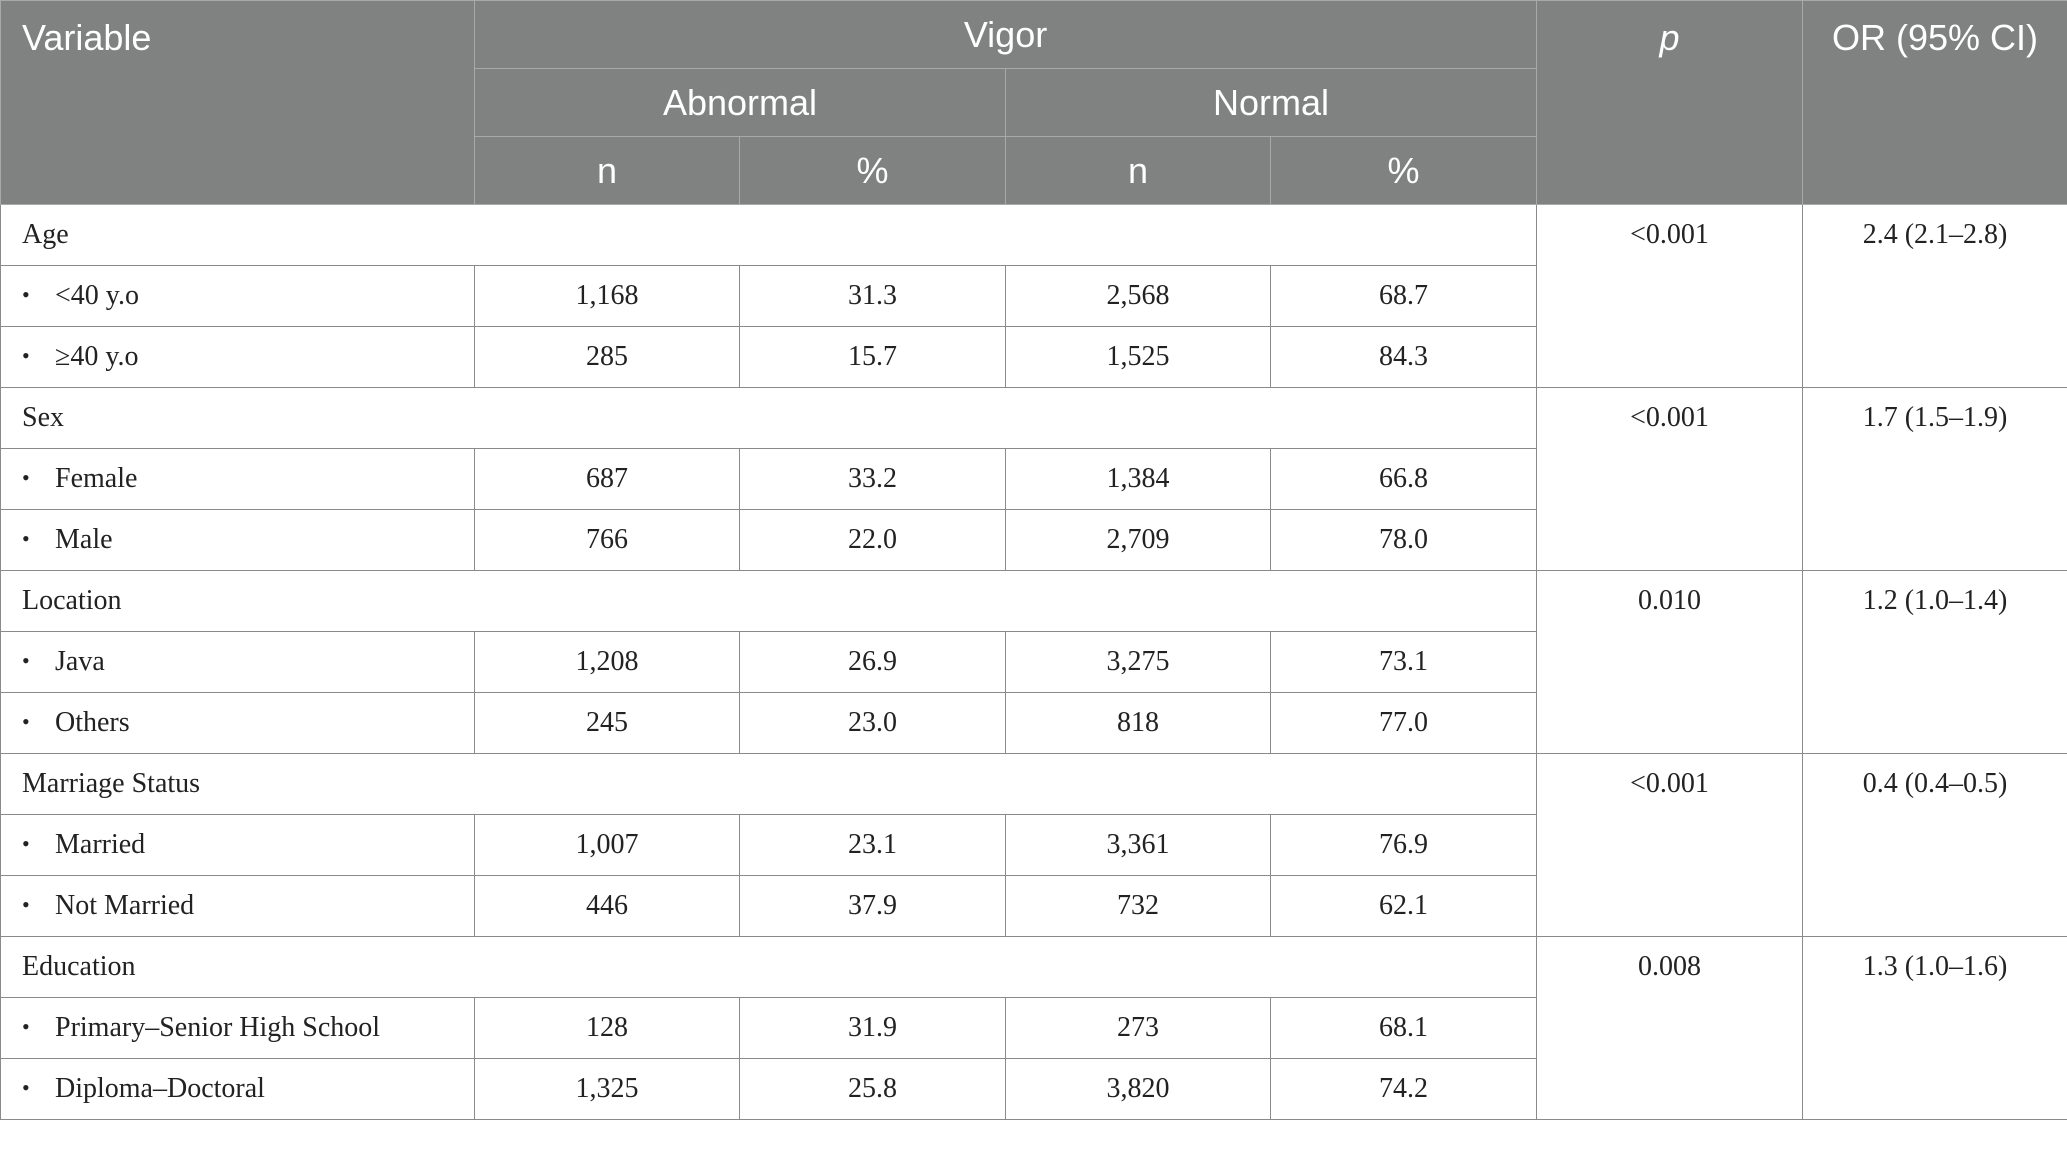 This screenshot has height=1149, width=2067. I want to click on category-cell: • Java, so click(237, 662).